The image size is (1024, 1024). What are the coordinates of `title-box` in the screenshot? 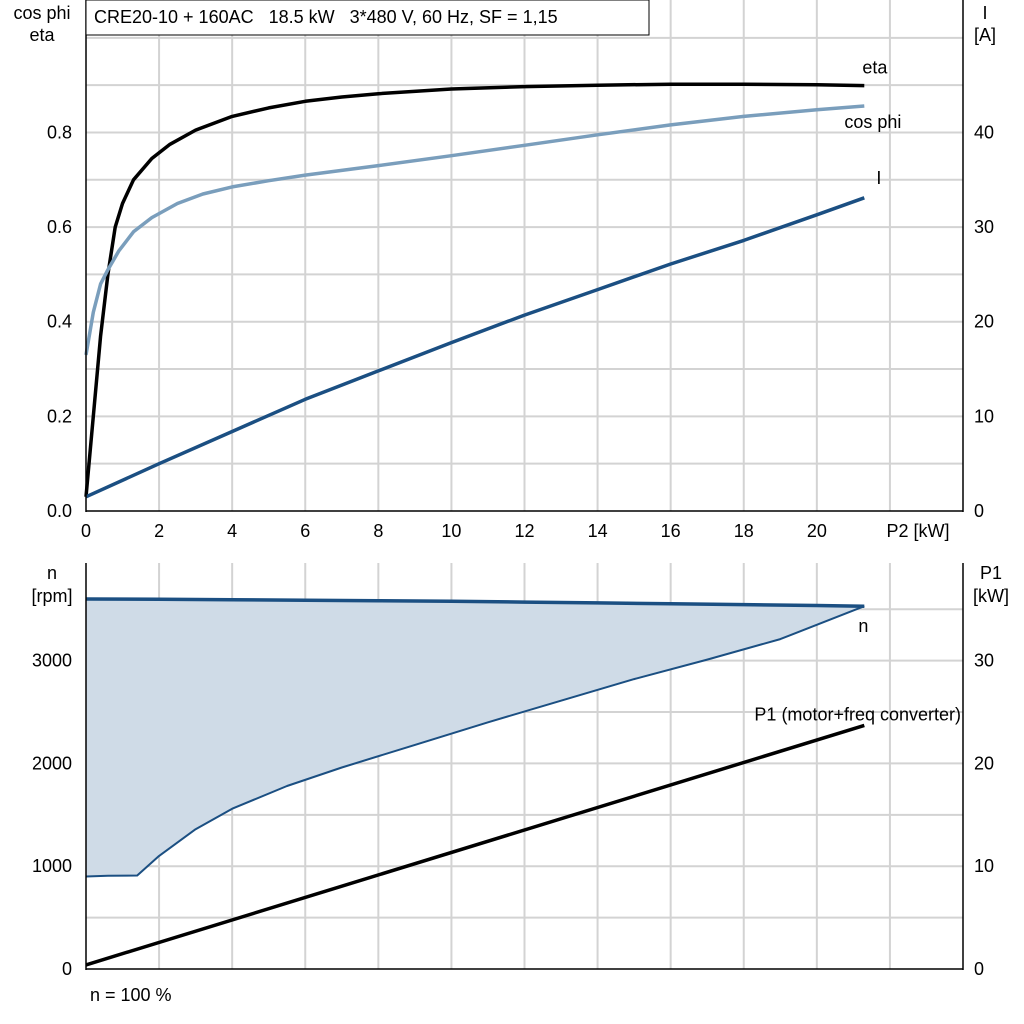 It's located at (367, 18).